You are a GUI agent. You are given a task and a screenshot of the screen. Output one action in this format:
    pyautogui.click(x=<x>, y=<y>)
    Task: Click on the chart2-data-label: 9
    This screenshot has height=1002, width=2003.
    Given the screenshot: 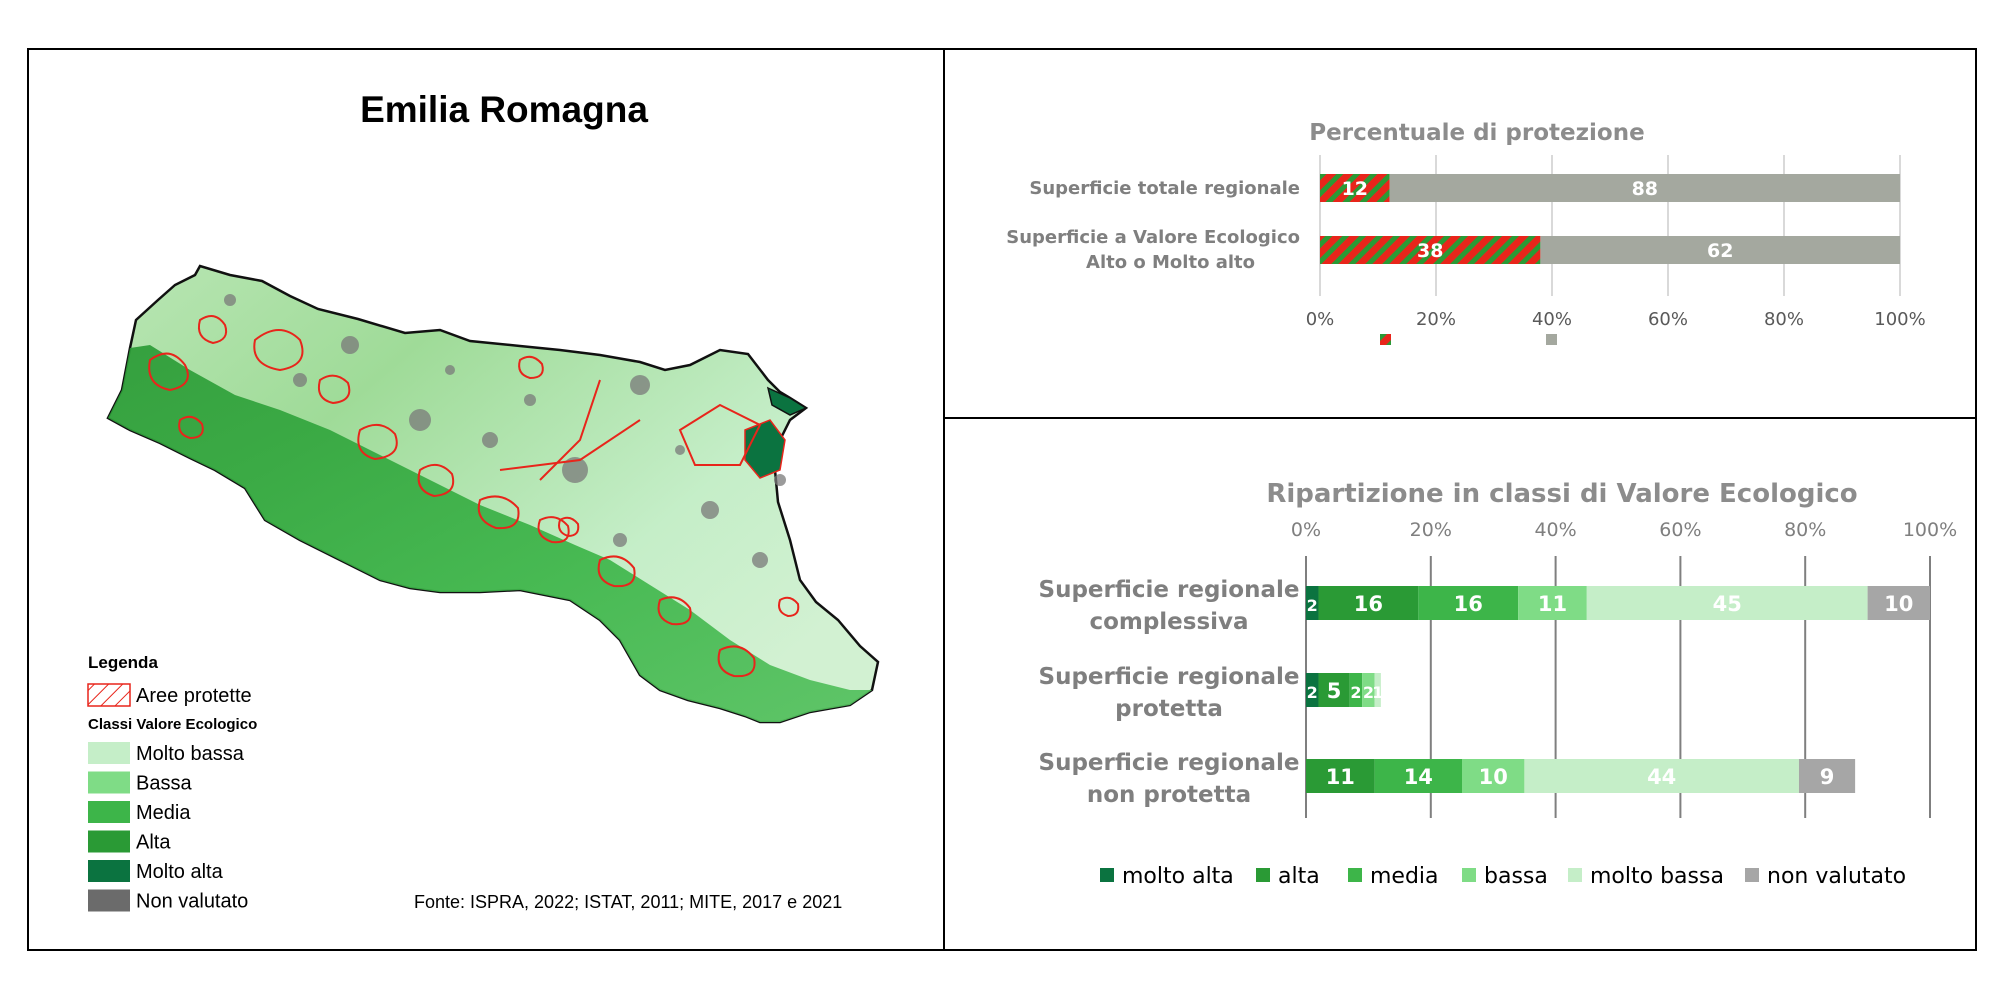 What is the action you would take?
    pyautogui.click(x=1827, y=777)
    